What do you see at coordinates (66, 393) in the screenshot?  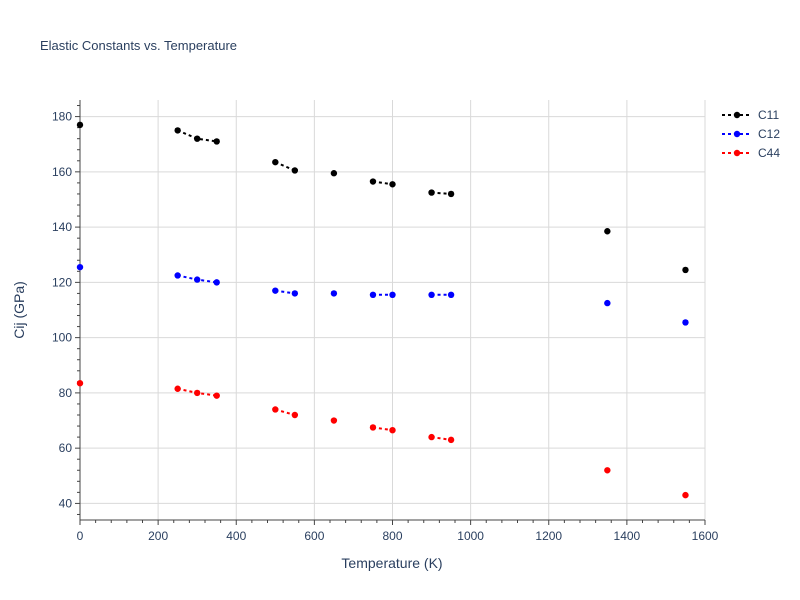 I see `y-tick-label: 80` at bounding box center [66, 393].